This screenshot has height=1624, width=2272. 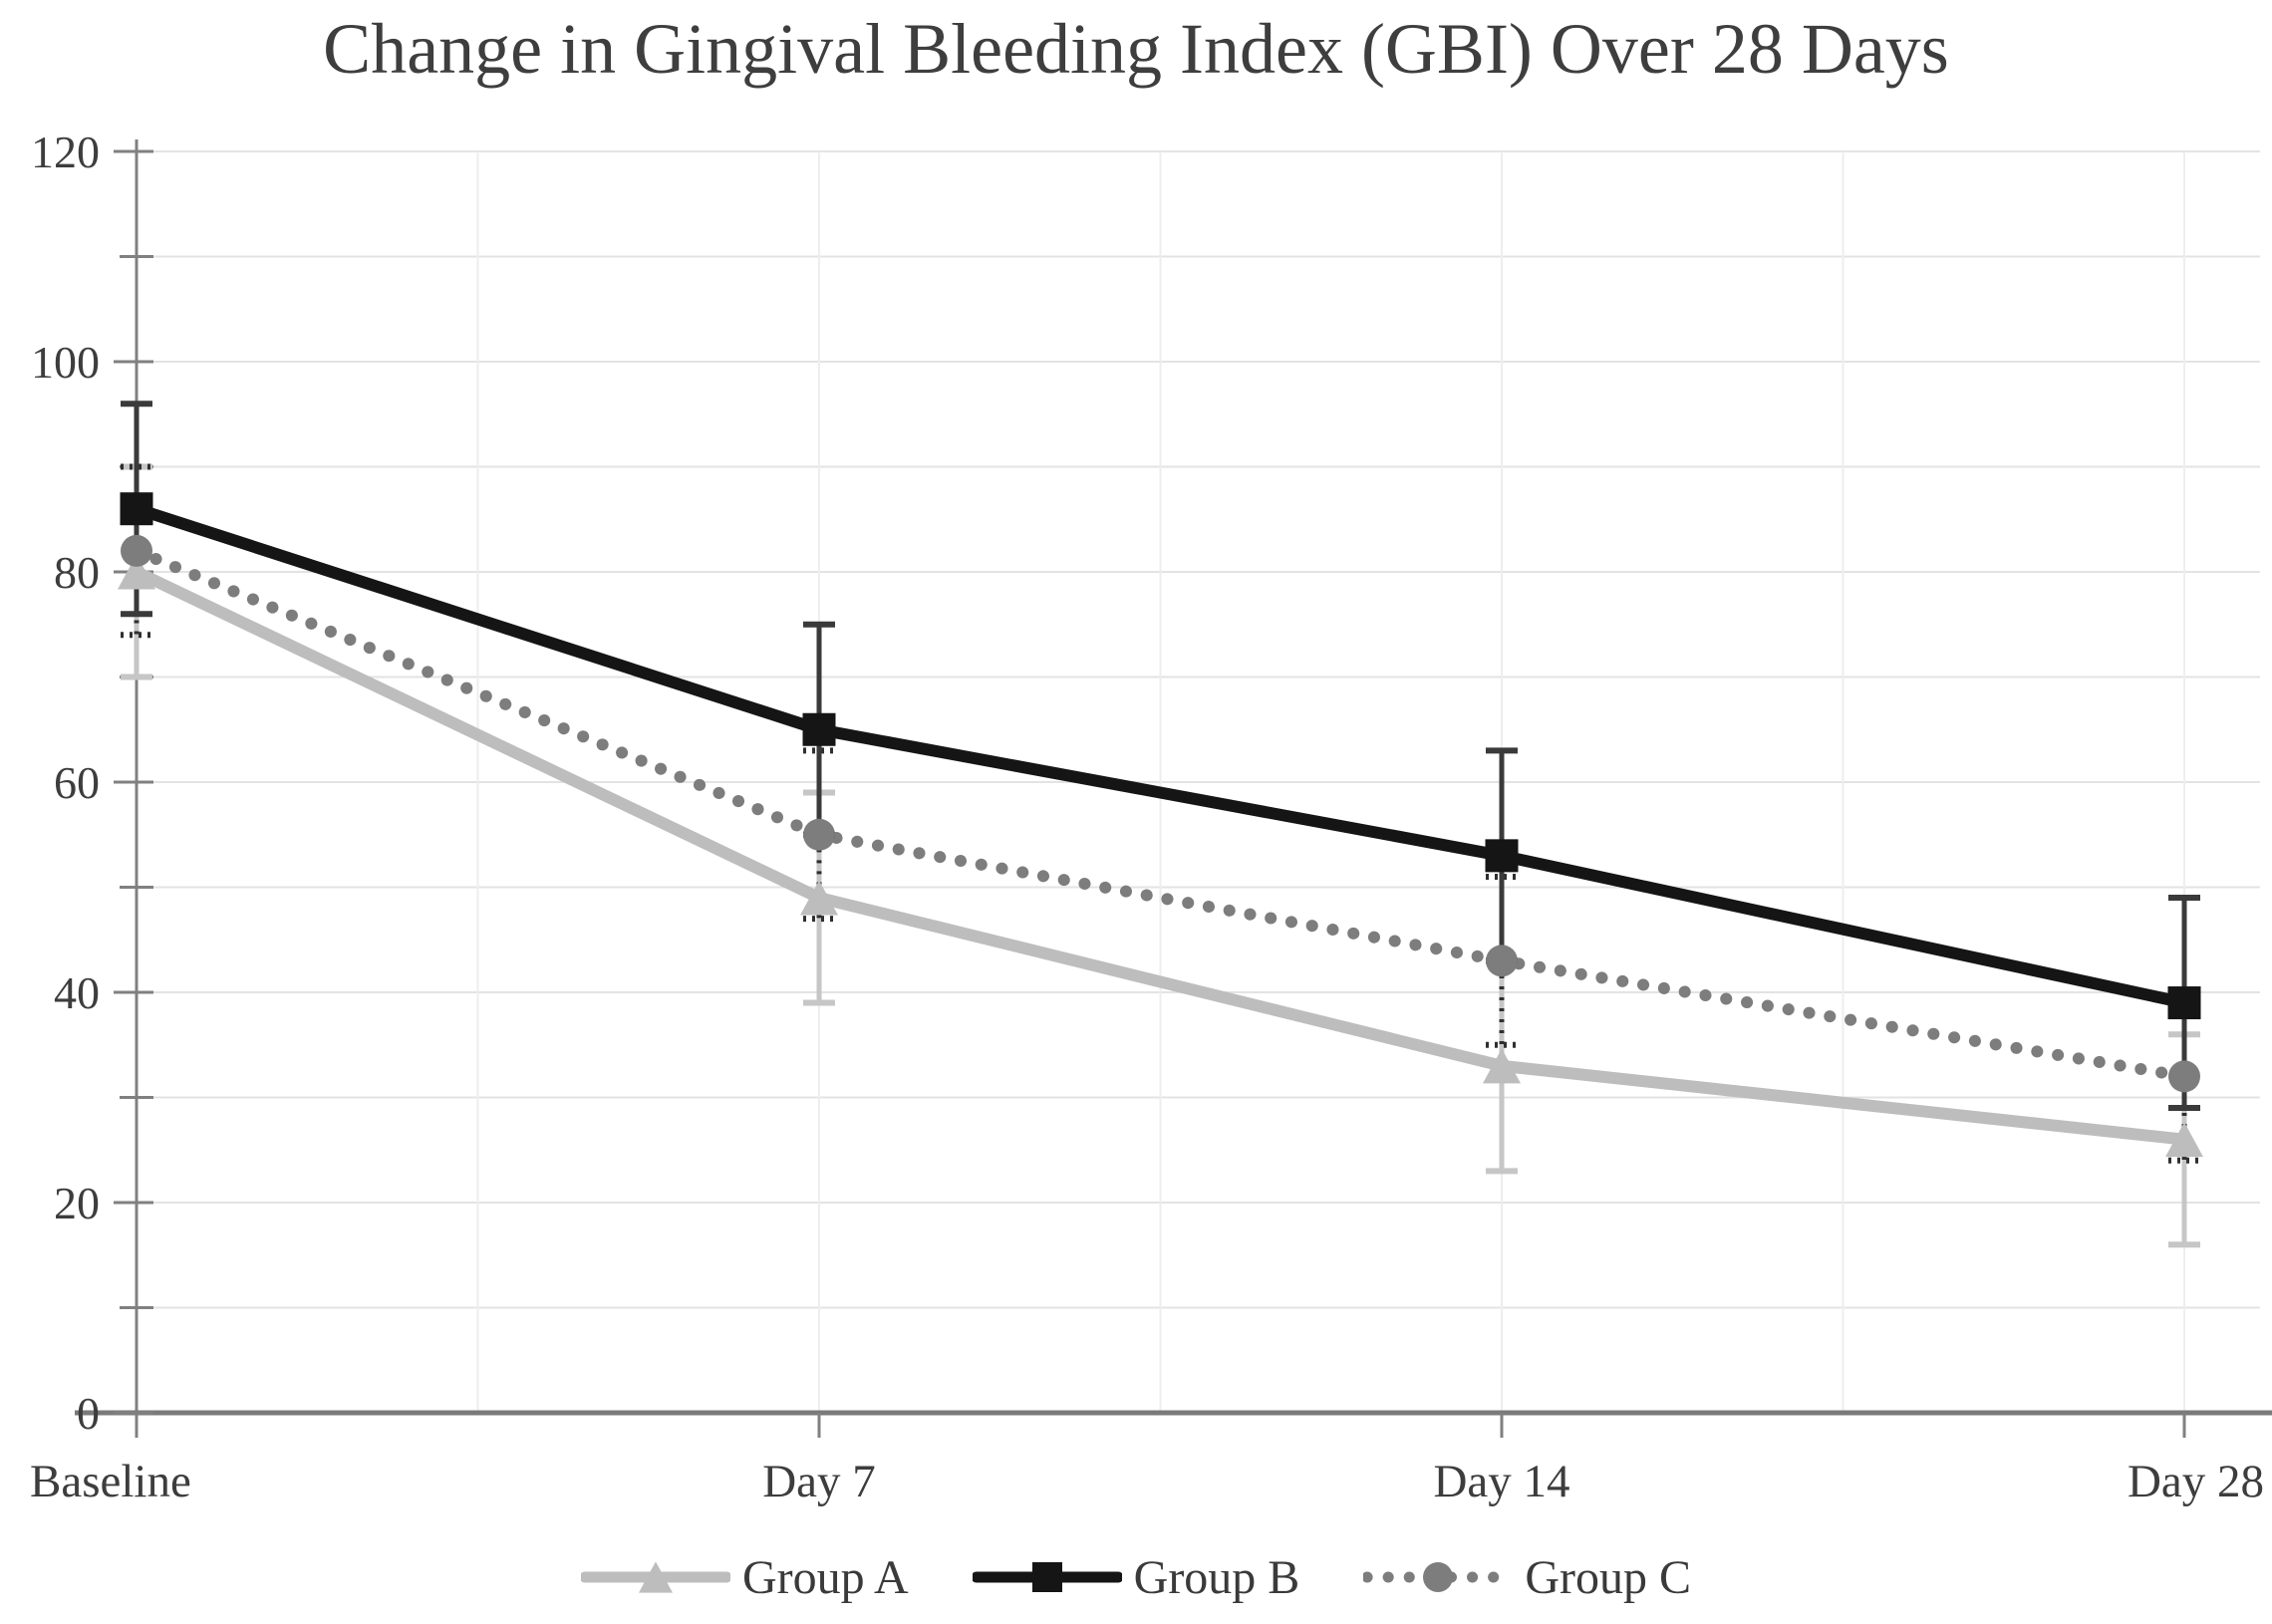 I want to click on legend-marker-triangle, so click(x=655, y=1577).